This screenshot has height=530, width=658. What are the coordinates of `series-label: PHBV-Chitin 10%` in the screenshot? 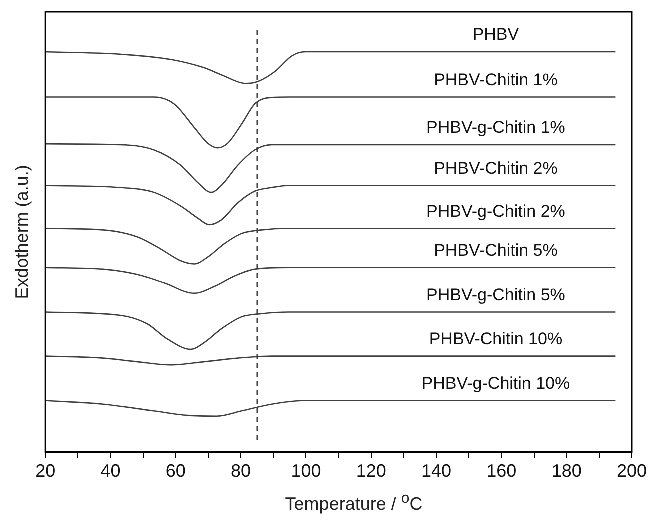 It's located at (496, 339).